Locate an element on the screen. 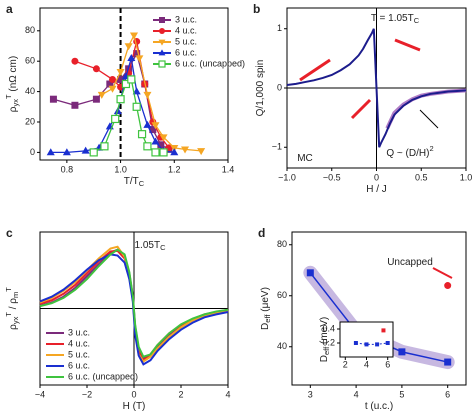 This screenshot has width=474, height=412. annotation-part: 2 is located at coordinates (431, 148).